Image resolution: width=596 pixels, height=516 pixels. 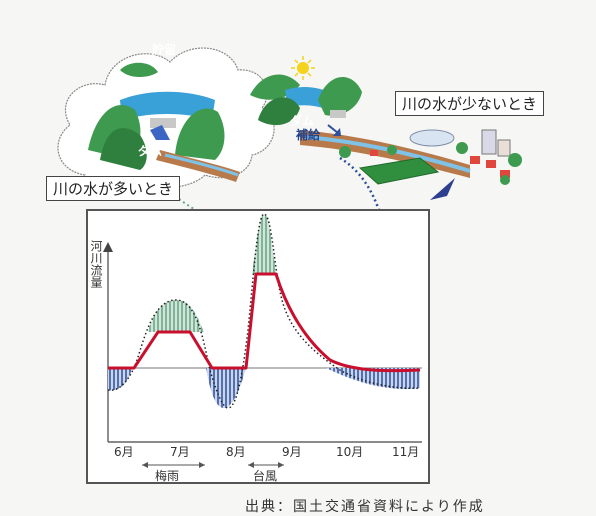 What do you see at coordinates (349, 452) in the screenshot?
I see `tick-label-oct: 10月` at bounding box center [349, 452].